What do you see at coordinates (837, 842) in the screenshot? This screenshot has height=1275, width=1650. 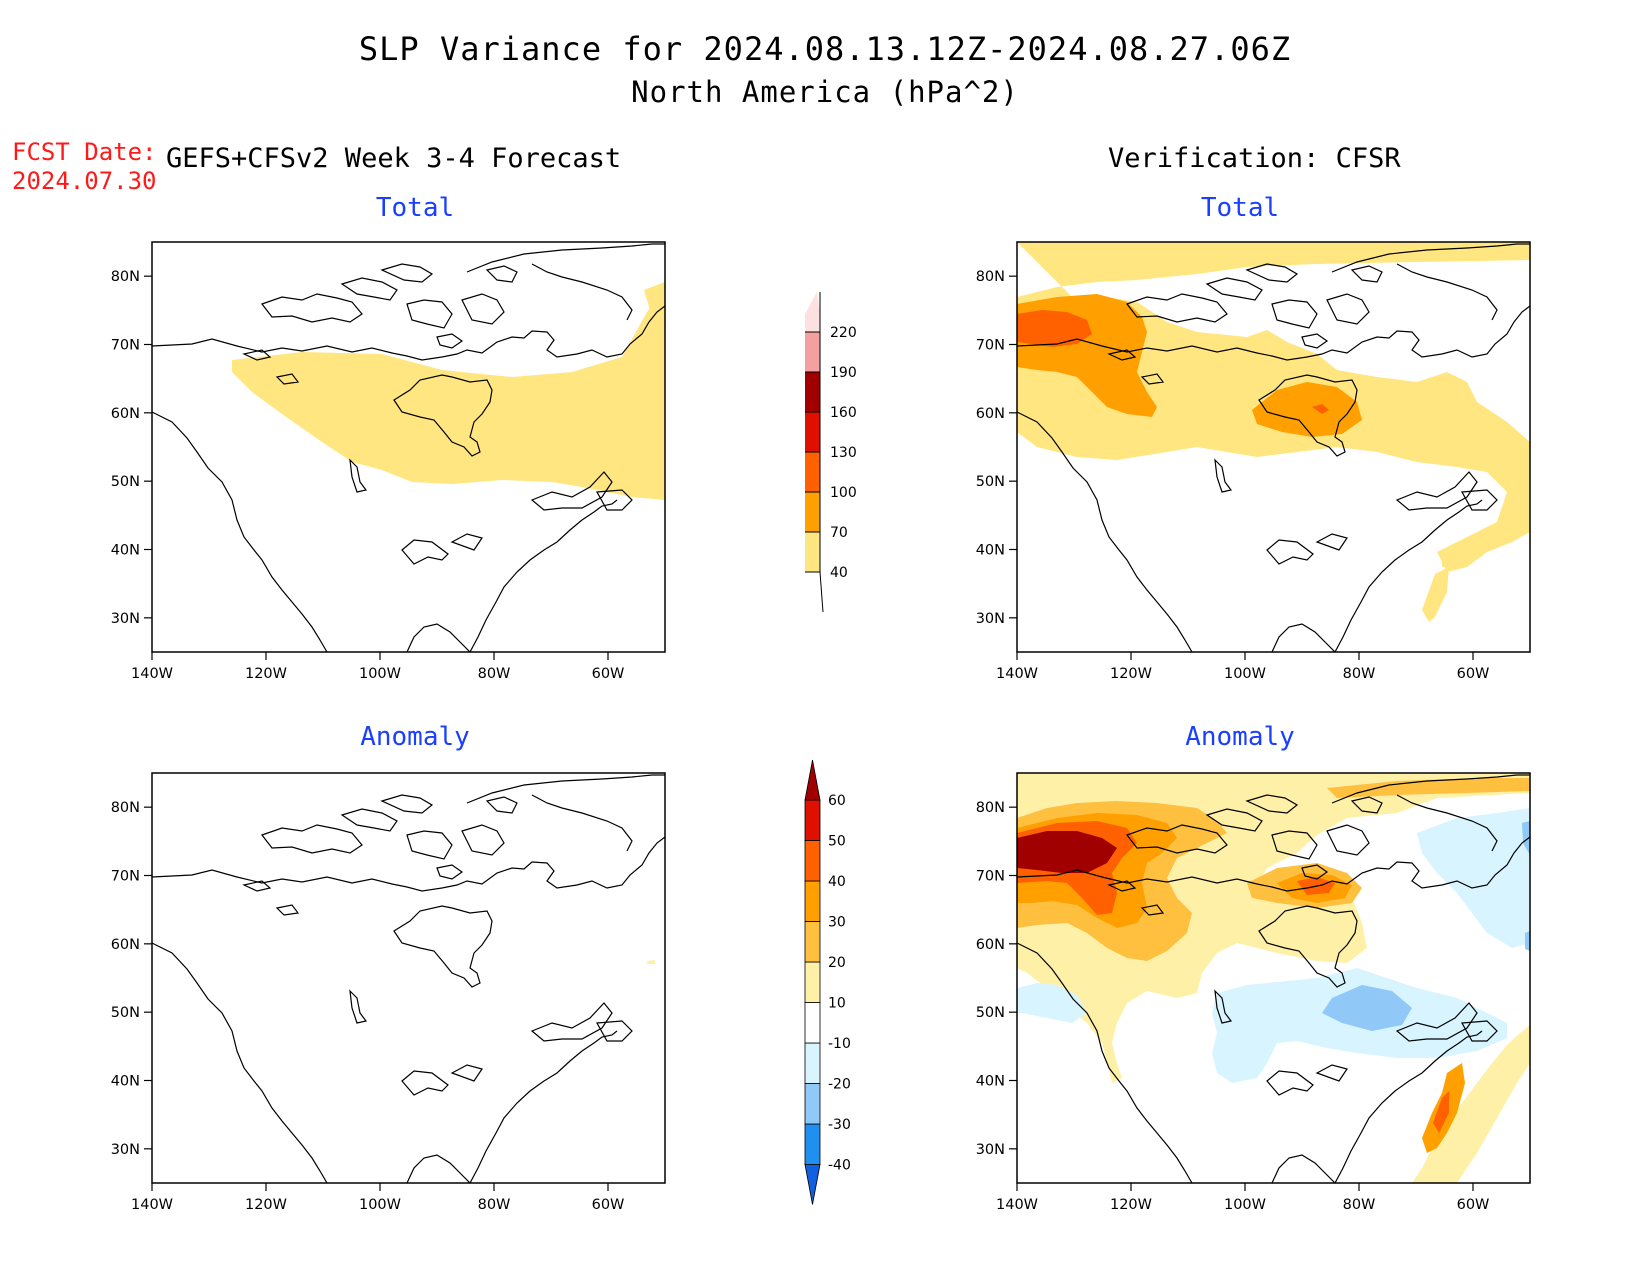 I see `colorbar-label: 50` at bounding box center [837, 842].